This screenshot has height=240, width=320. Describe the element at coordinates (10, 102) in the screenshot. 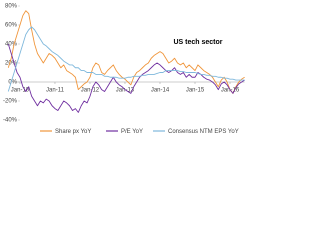

I see `y-tick-label: -20%` at that location.